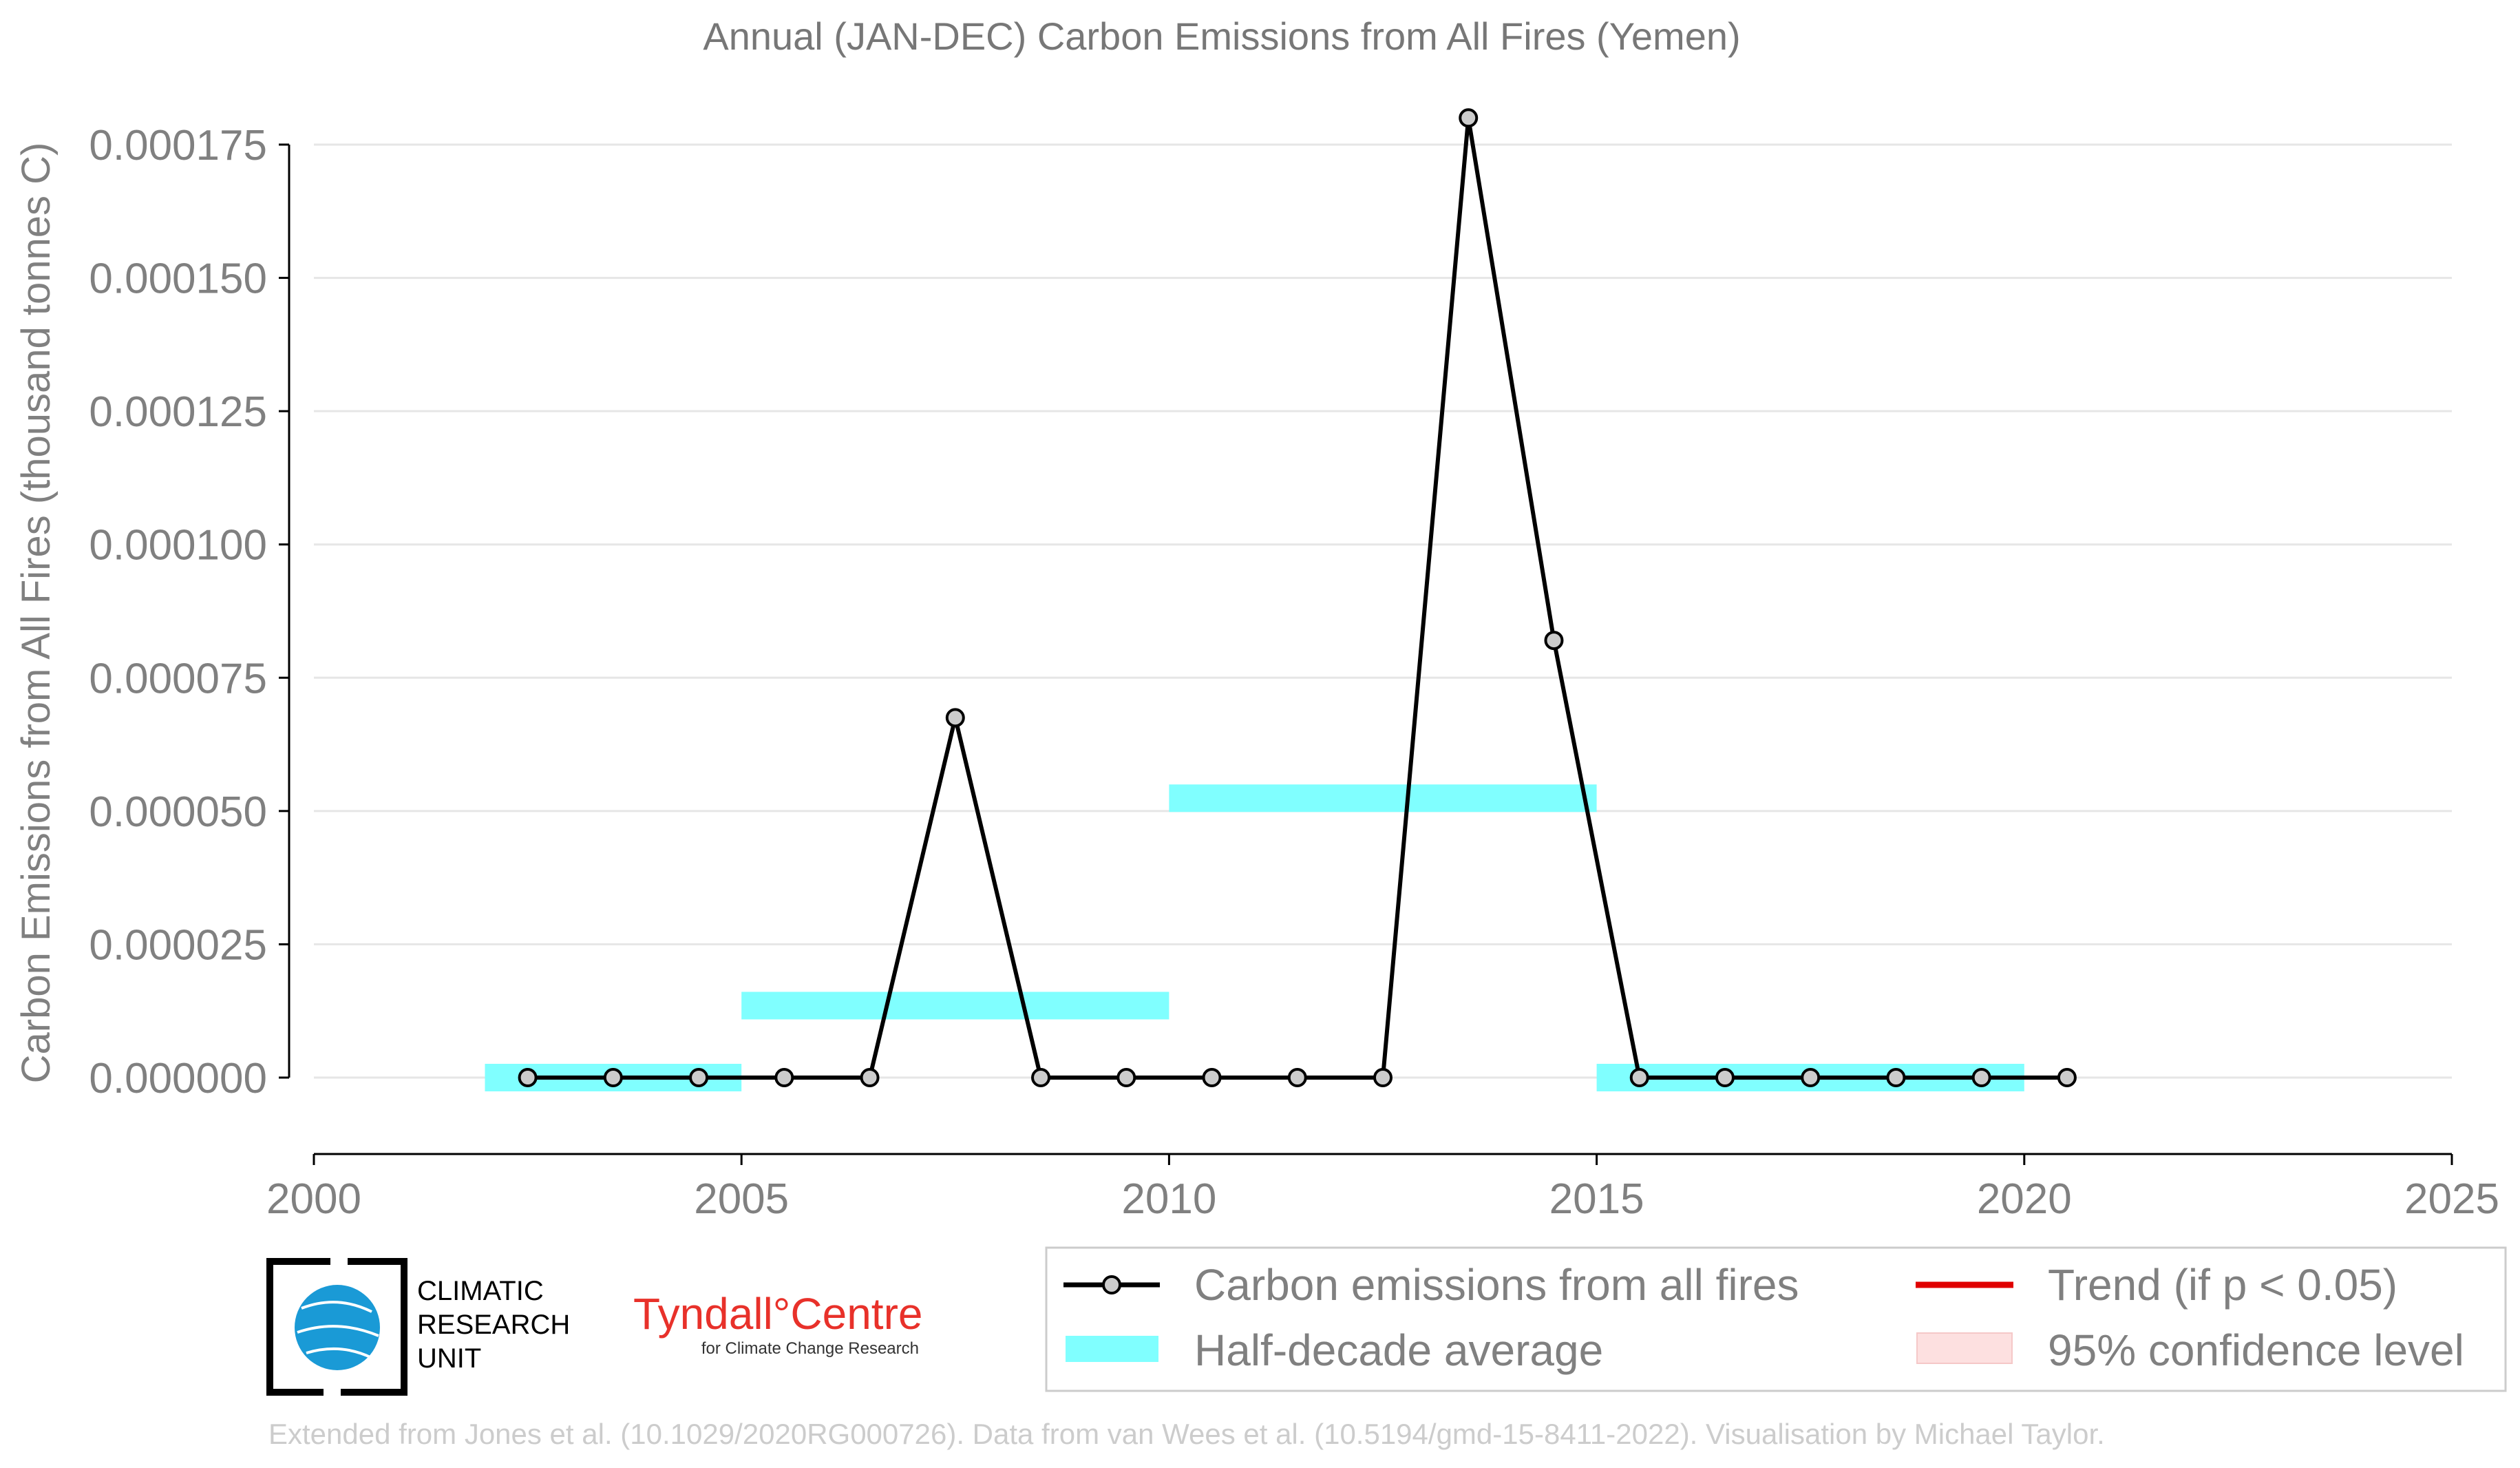 This screenshot has height=1468, width=2520. I want to click on legend-label-average: Half-decade average, so click(1398, 1350).